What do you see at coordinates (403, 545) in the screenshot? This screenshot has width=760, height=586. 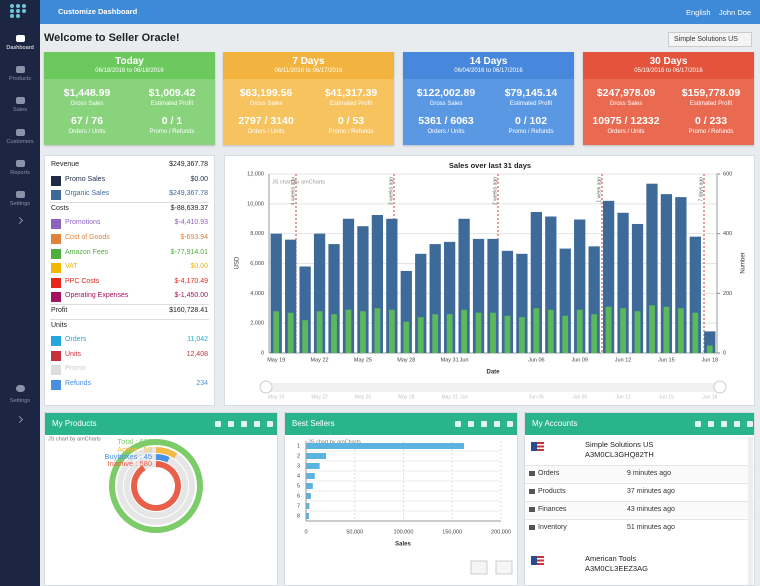 I see `x-axis-label: Sales` at bounding box center [403, 545].